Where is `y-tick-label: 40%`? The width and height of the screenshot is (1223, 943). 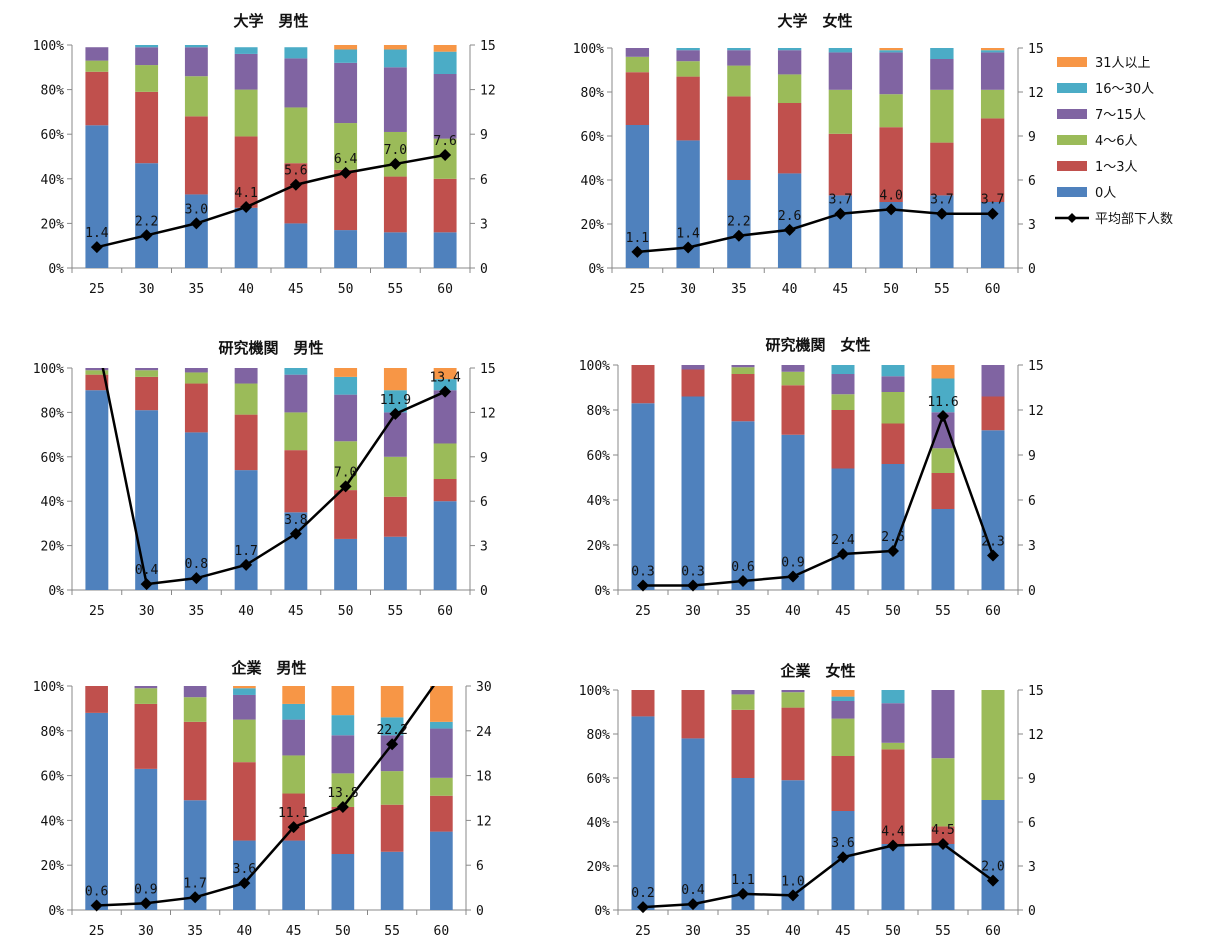 y-tick-label: 40% is located at coordinates (53, 180).